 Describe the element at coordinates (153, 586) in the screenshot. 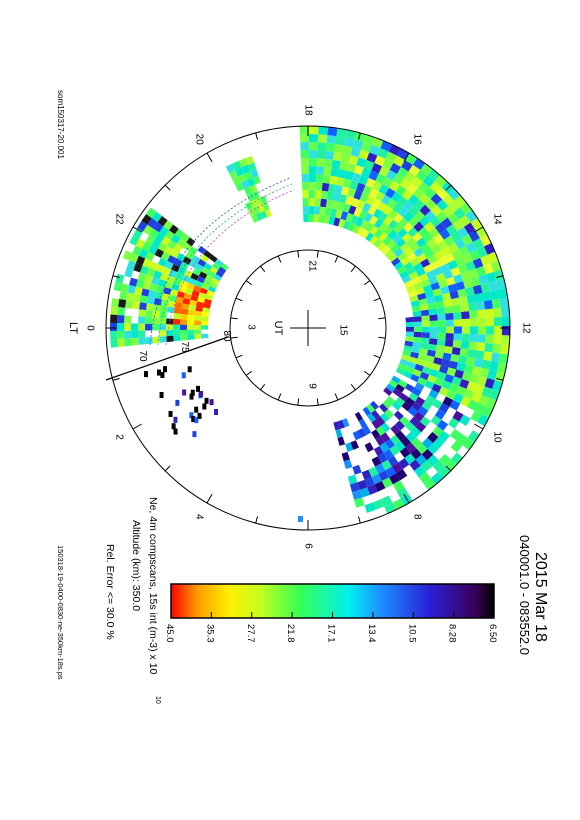

I see `description: Ne, 4m compscans, 15s int (m-3) x 10` at that location.